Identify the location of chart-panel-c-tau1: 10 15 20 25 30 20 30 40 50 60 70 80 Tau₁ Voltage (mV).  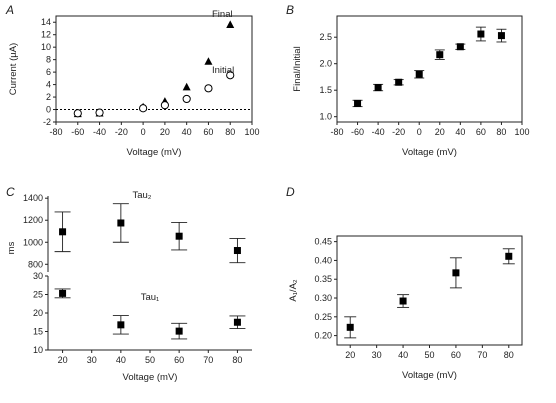
(142, 327).